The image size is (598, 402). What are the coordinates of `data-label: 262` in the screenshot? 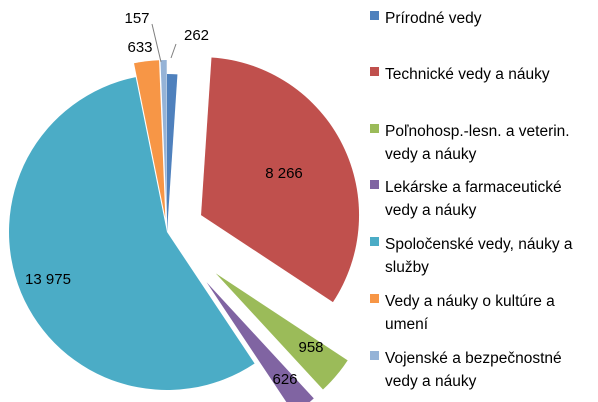 It's located at (196, 35).